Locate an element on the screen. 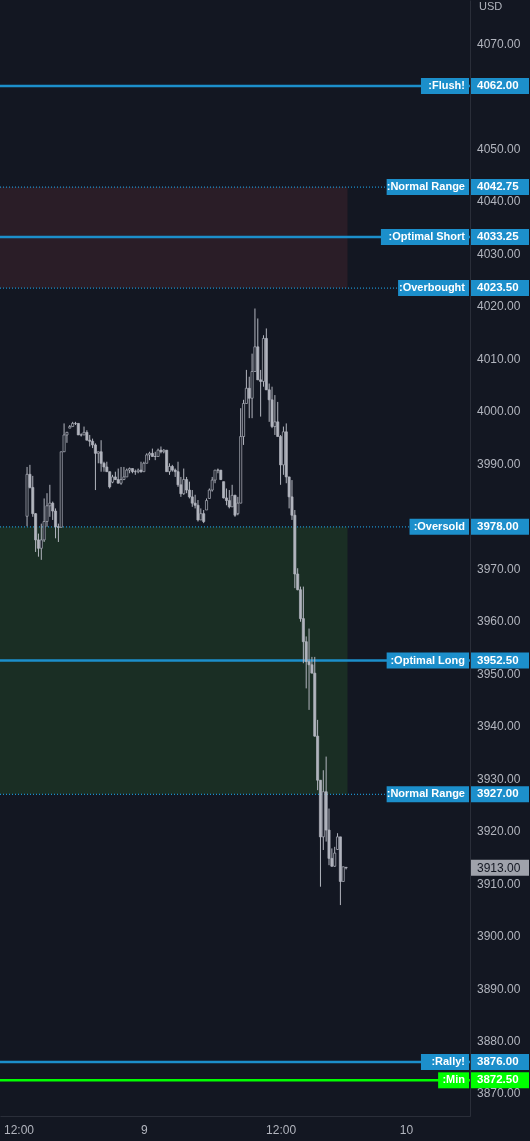 The image size is (530, 1141). y-tick-label: 3900.00 is located at coordinates (499, 936).